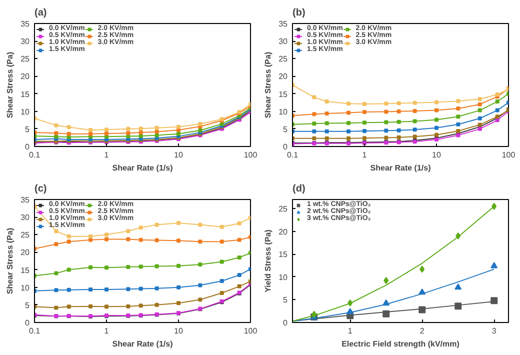 This screenshot has width=520, height=355. I want to click on chart-title: (d), so click(299, 189).